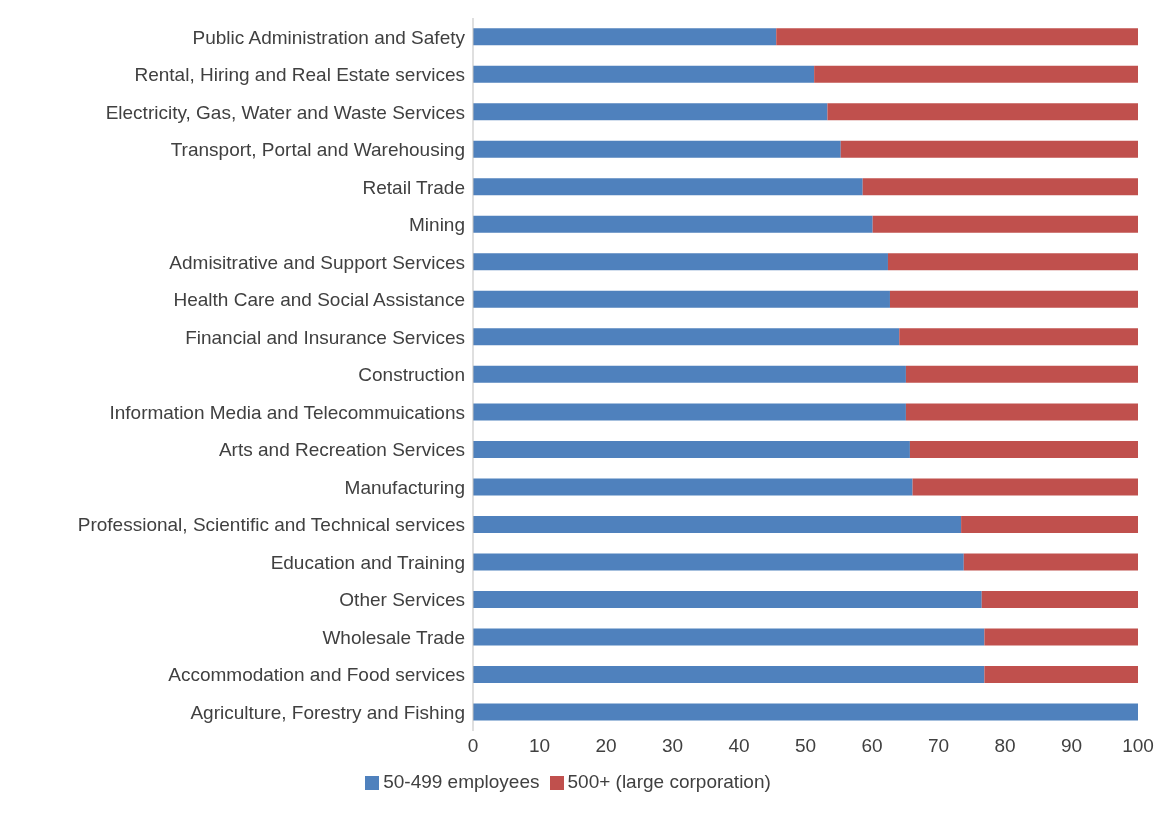 The height and width of the screenshot is (816, 1171). Describe the element at coordinates (341, 450) in the screenshot. I see `y-tick-label: Arts and Recreation Services` at that location.